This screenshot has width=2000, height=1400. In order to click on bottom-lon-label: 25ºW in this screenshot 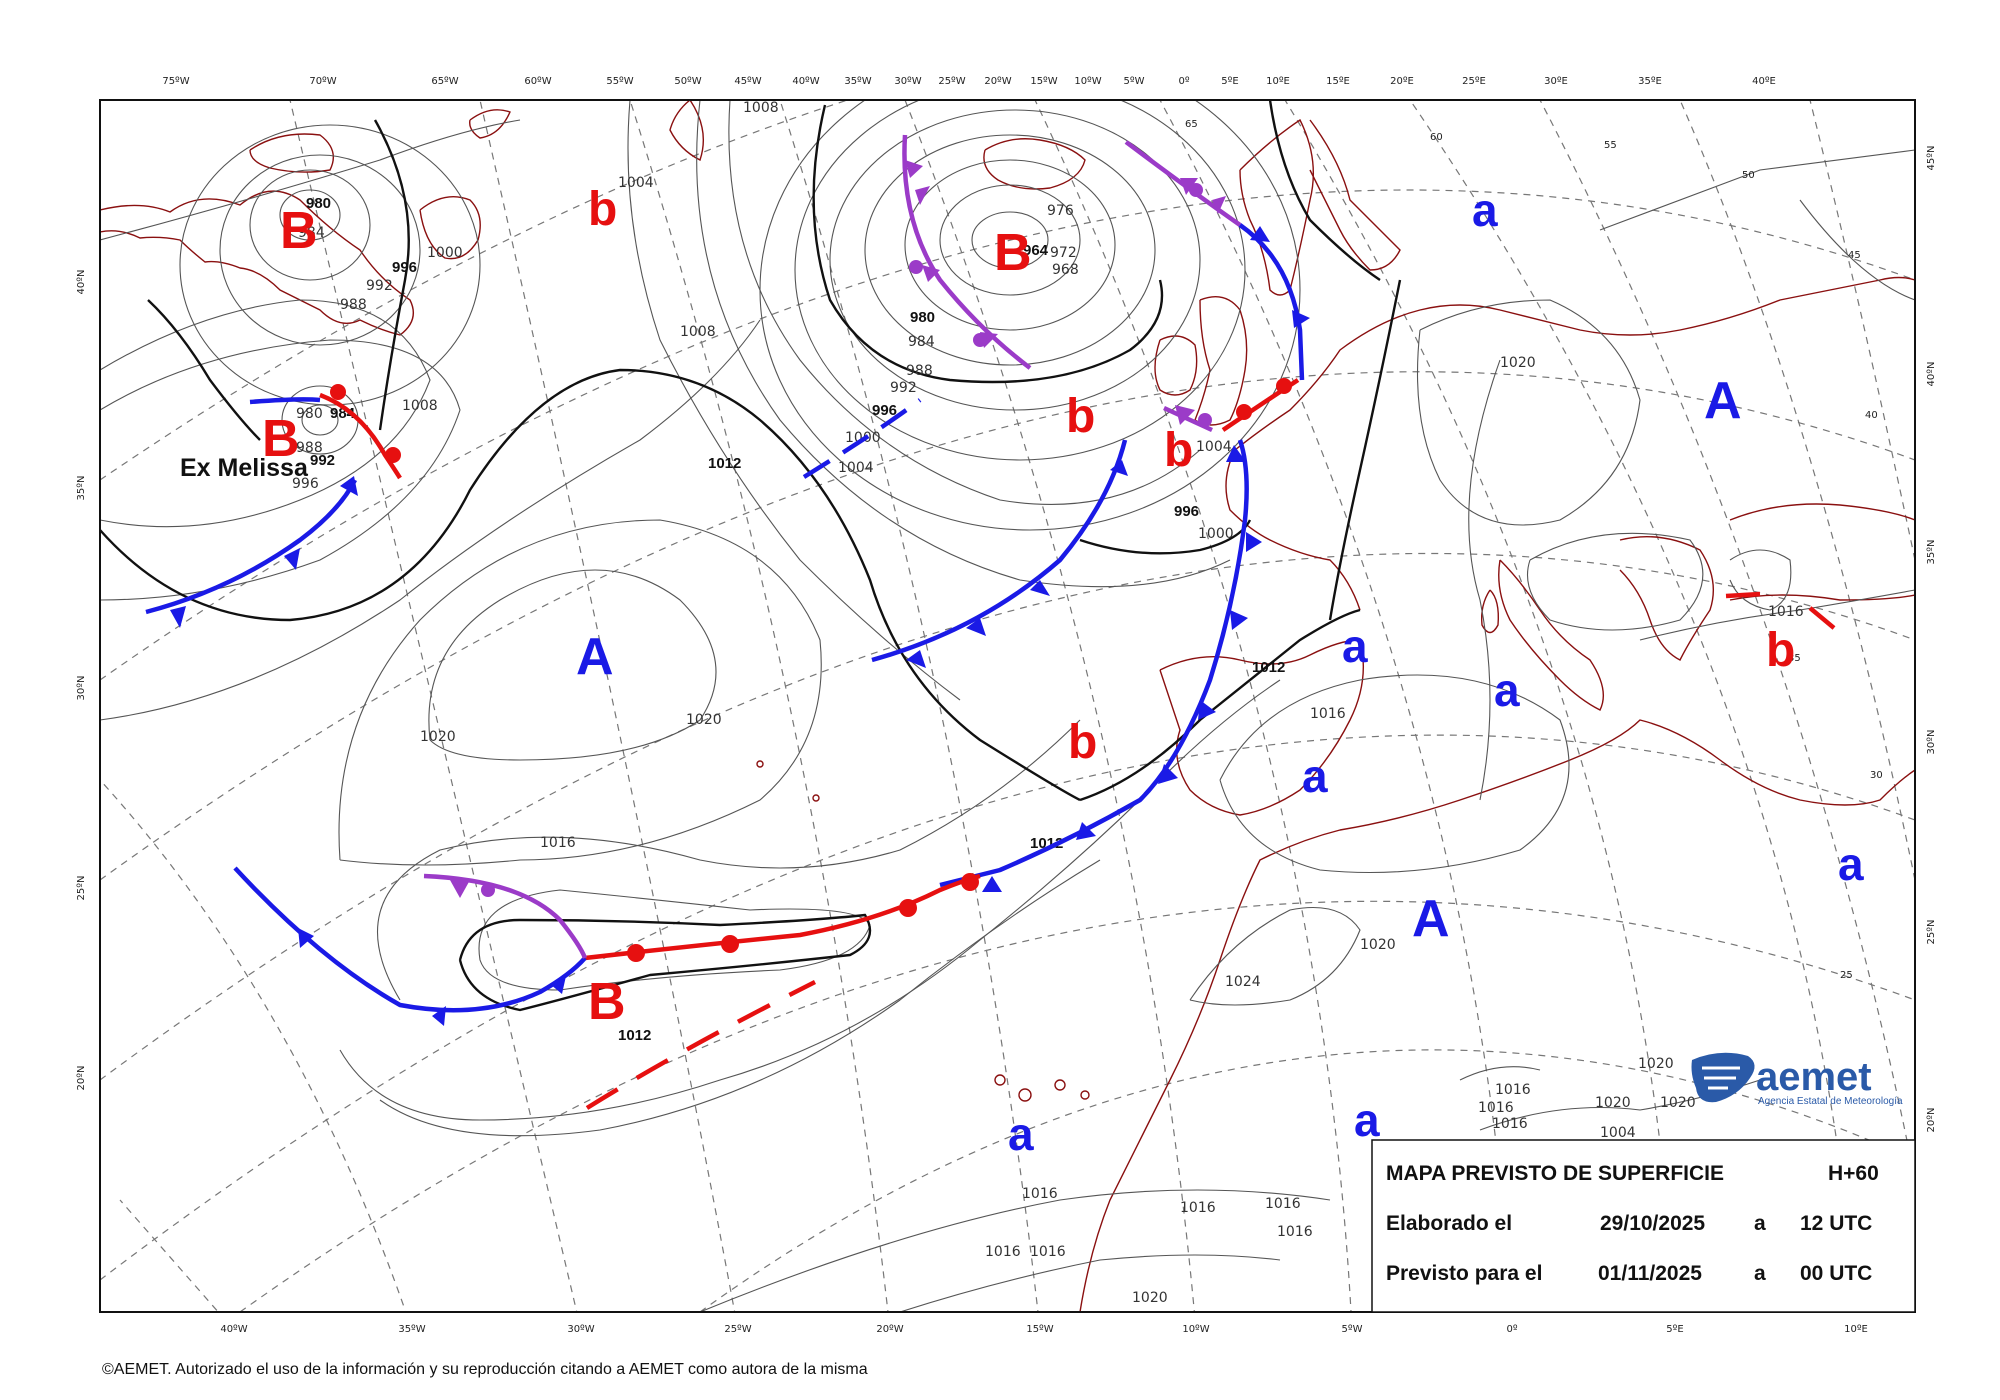, I will do `click(737, 1329)`.